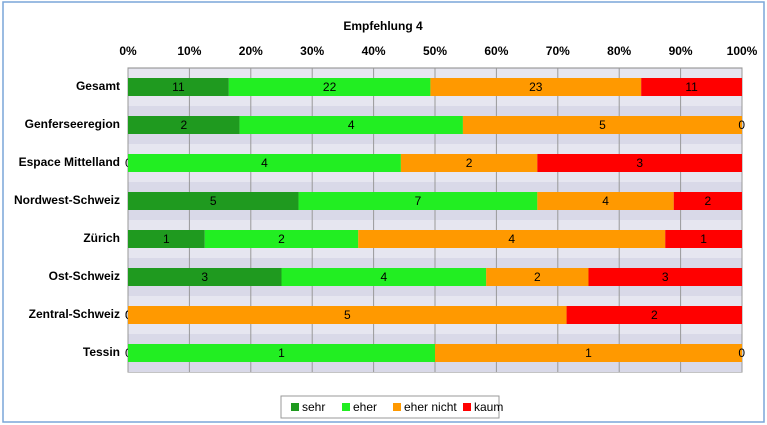 The width and height of the screenshot is (767, 425). Describe the element at coordinates (312, 51) in the screenshot. I see `x-tick-label: 30%` at that location.